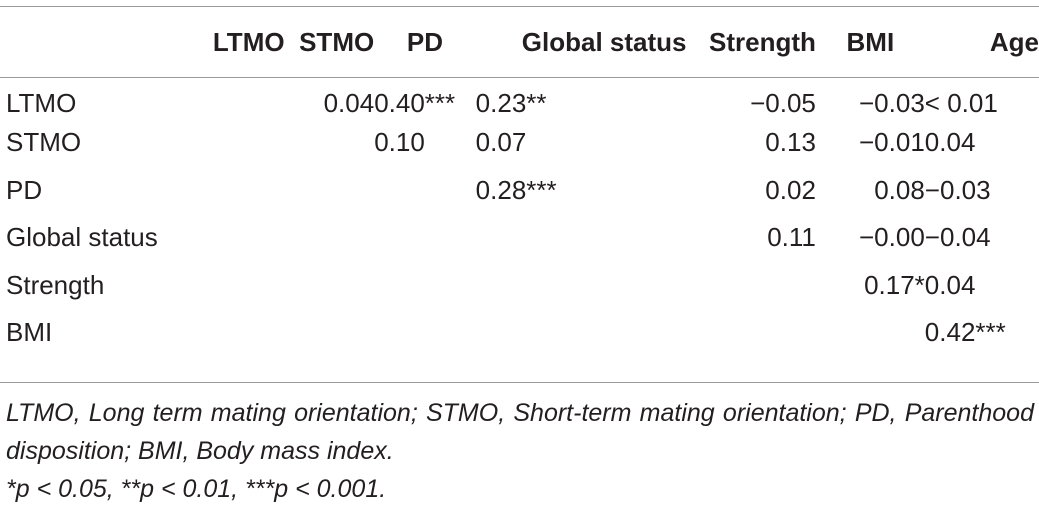  What do you see at coordinates (424, 41) in the screenshot?
I see `column-header-pd: PD` at bounding box center [424, 41].